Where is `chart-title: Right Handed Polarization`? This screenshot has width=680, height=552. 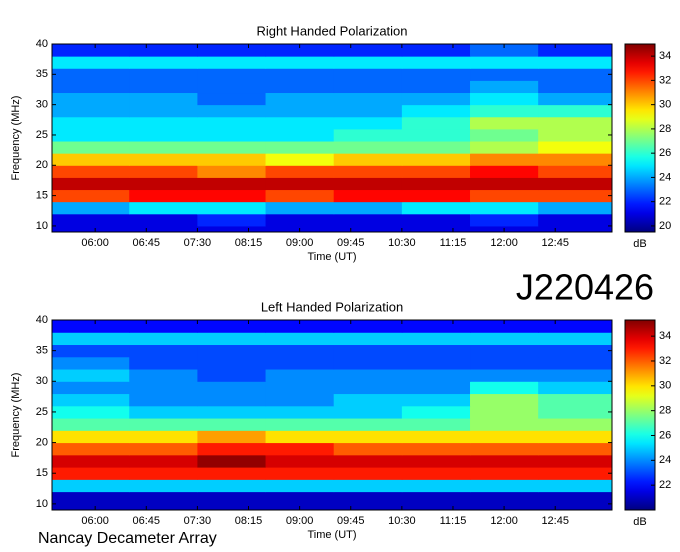
chart-title: Right Handed Polarization is located at coordinates (331, 30).